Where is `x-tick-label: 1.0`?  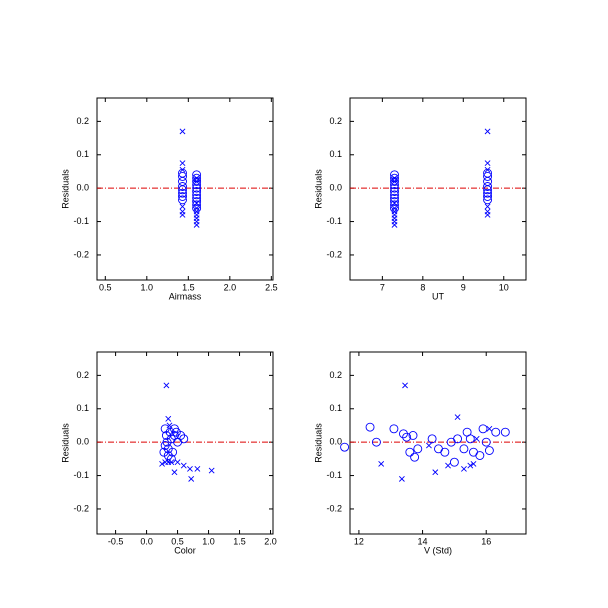
x-tick-label: 1.0 is located at coordinates (208, 541).